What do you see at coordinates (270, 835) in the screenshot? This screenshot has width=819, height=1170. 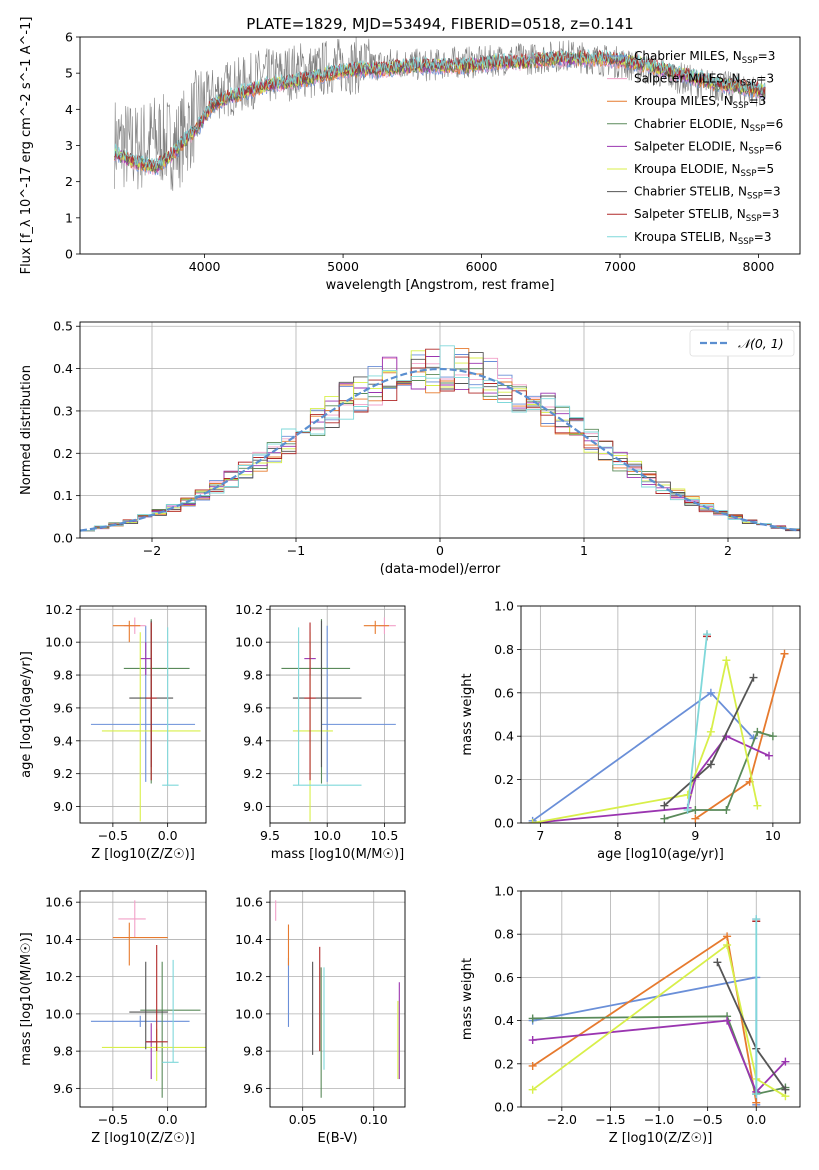 I see `x-tick-label: 9.5` at bounding box center [270, 835].